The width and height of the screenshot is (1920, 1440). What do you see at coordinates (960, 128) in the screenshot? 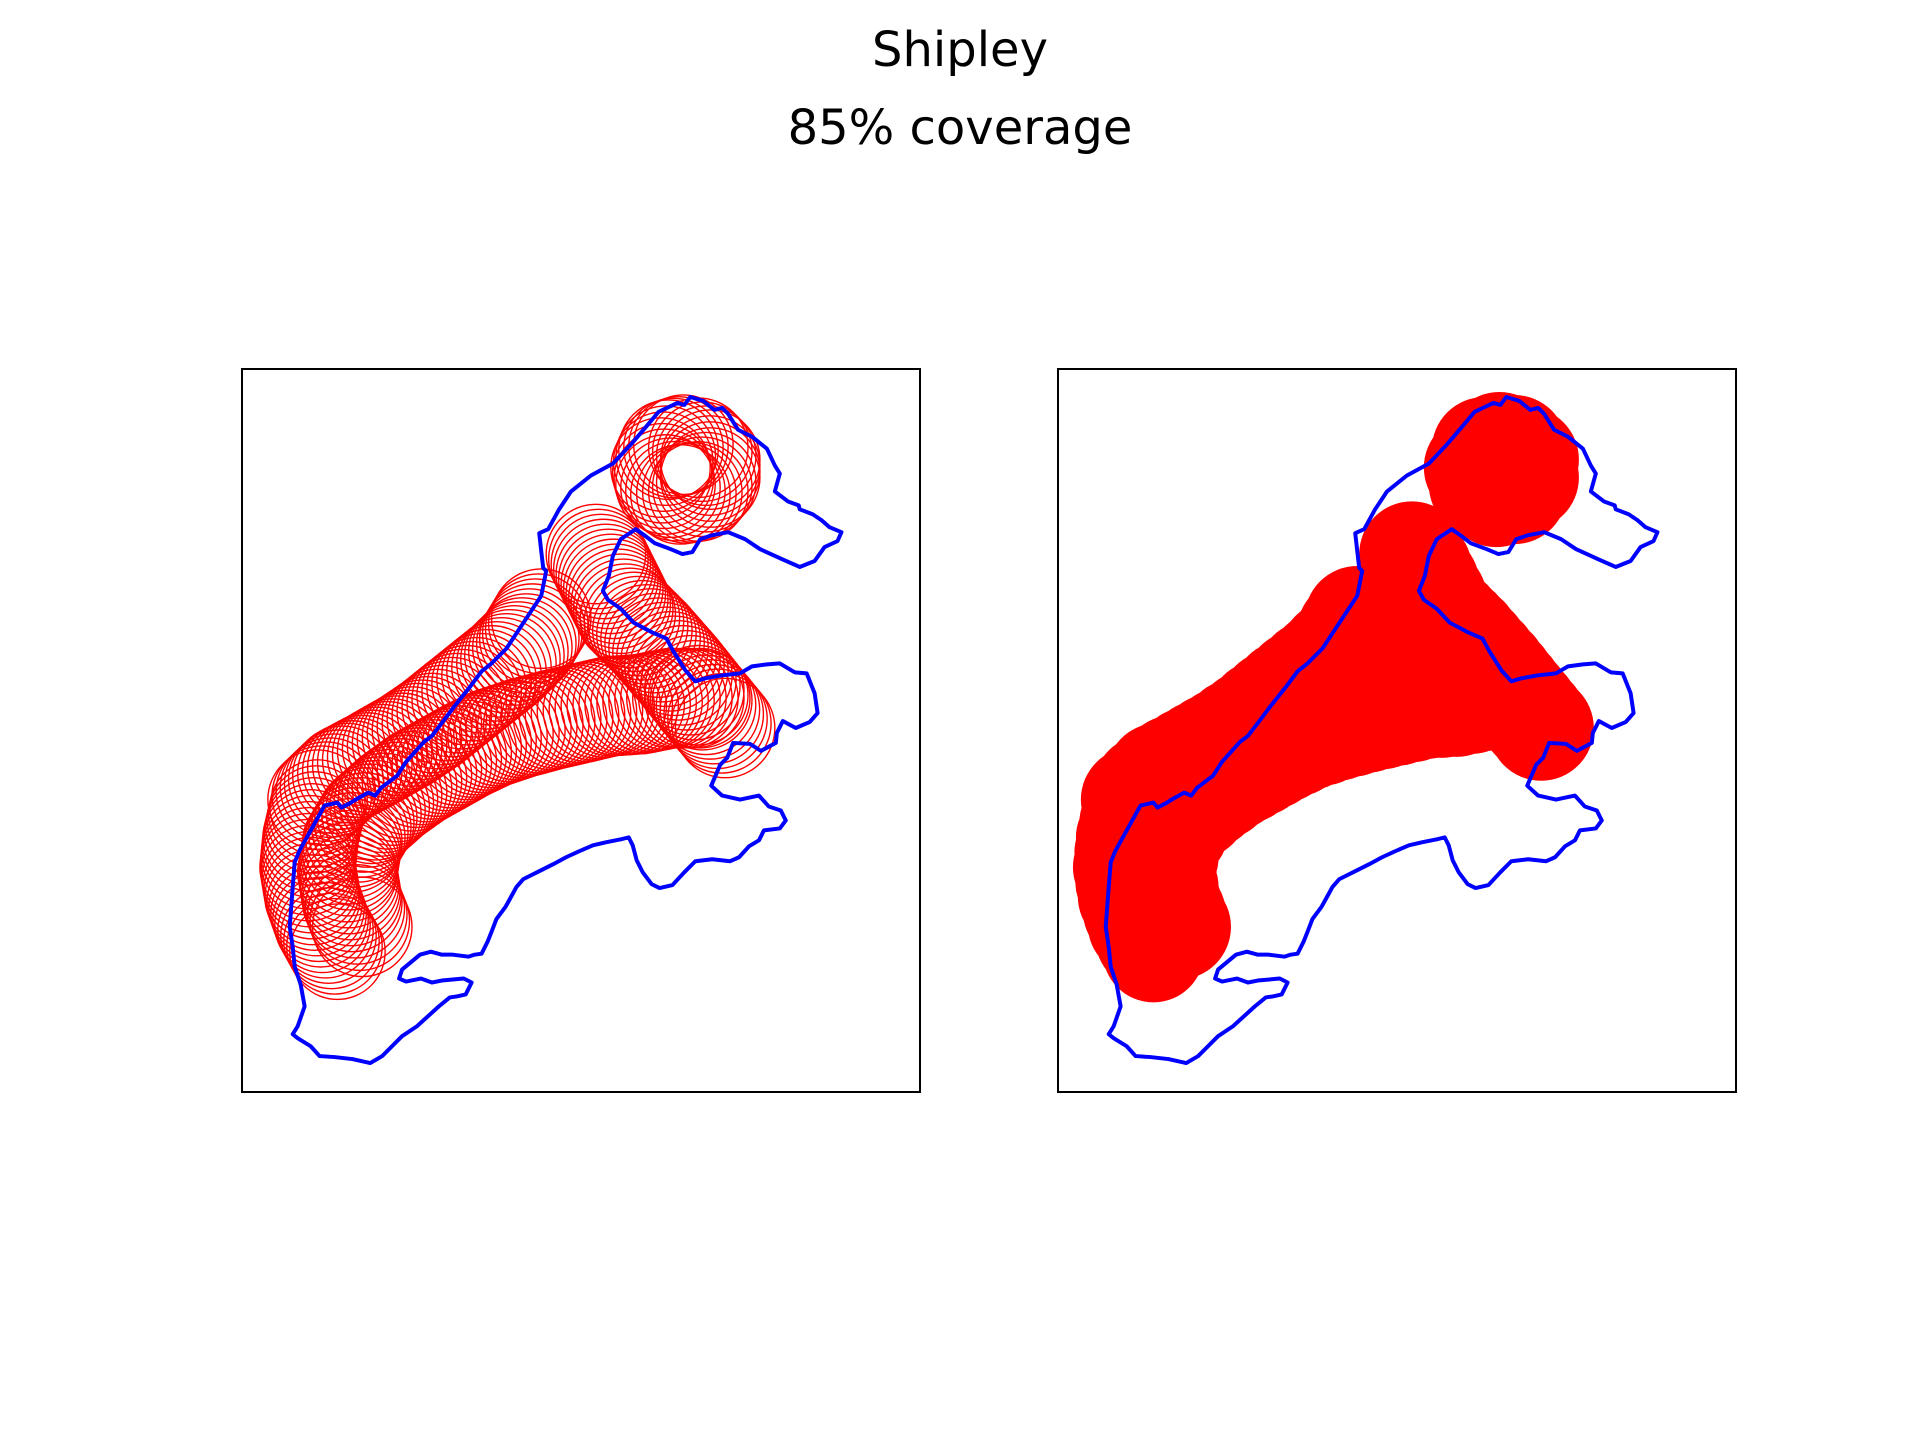
I see `coverage-subtitle: 85% coverage` at bounding box center [960, 128].